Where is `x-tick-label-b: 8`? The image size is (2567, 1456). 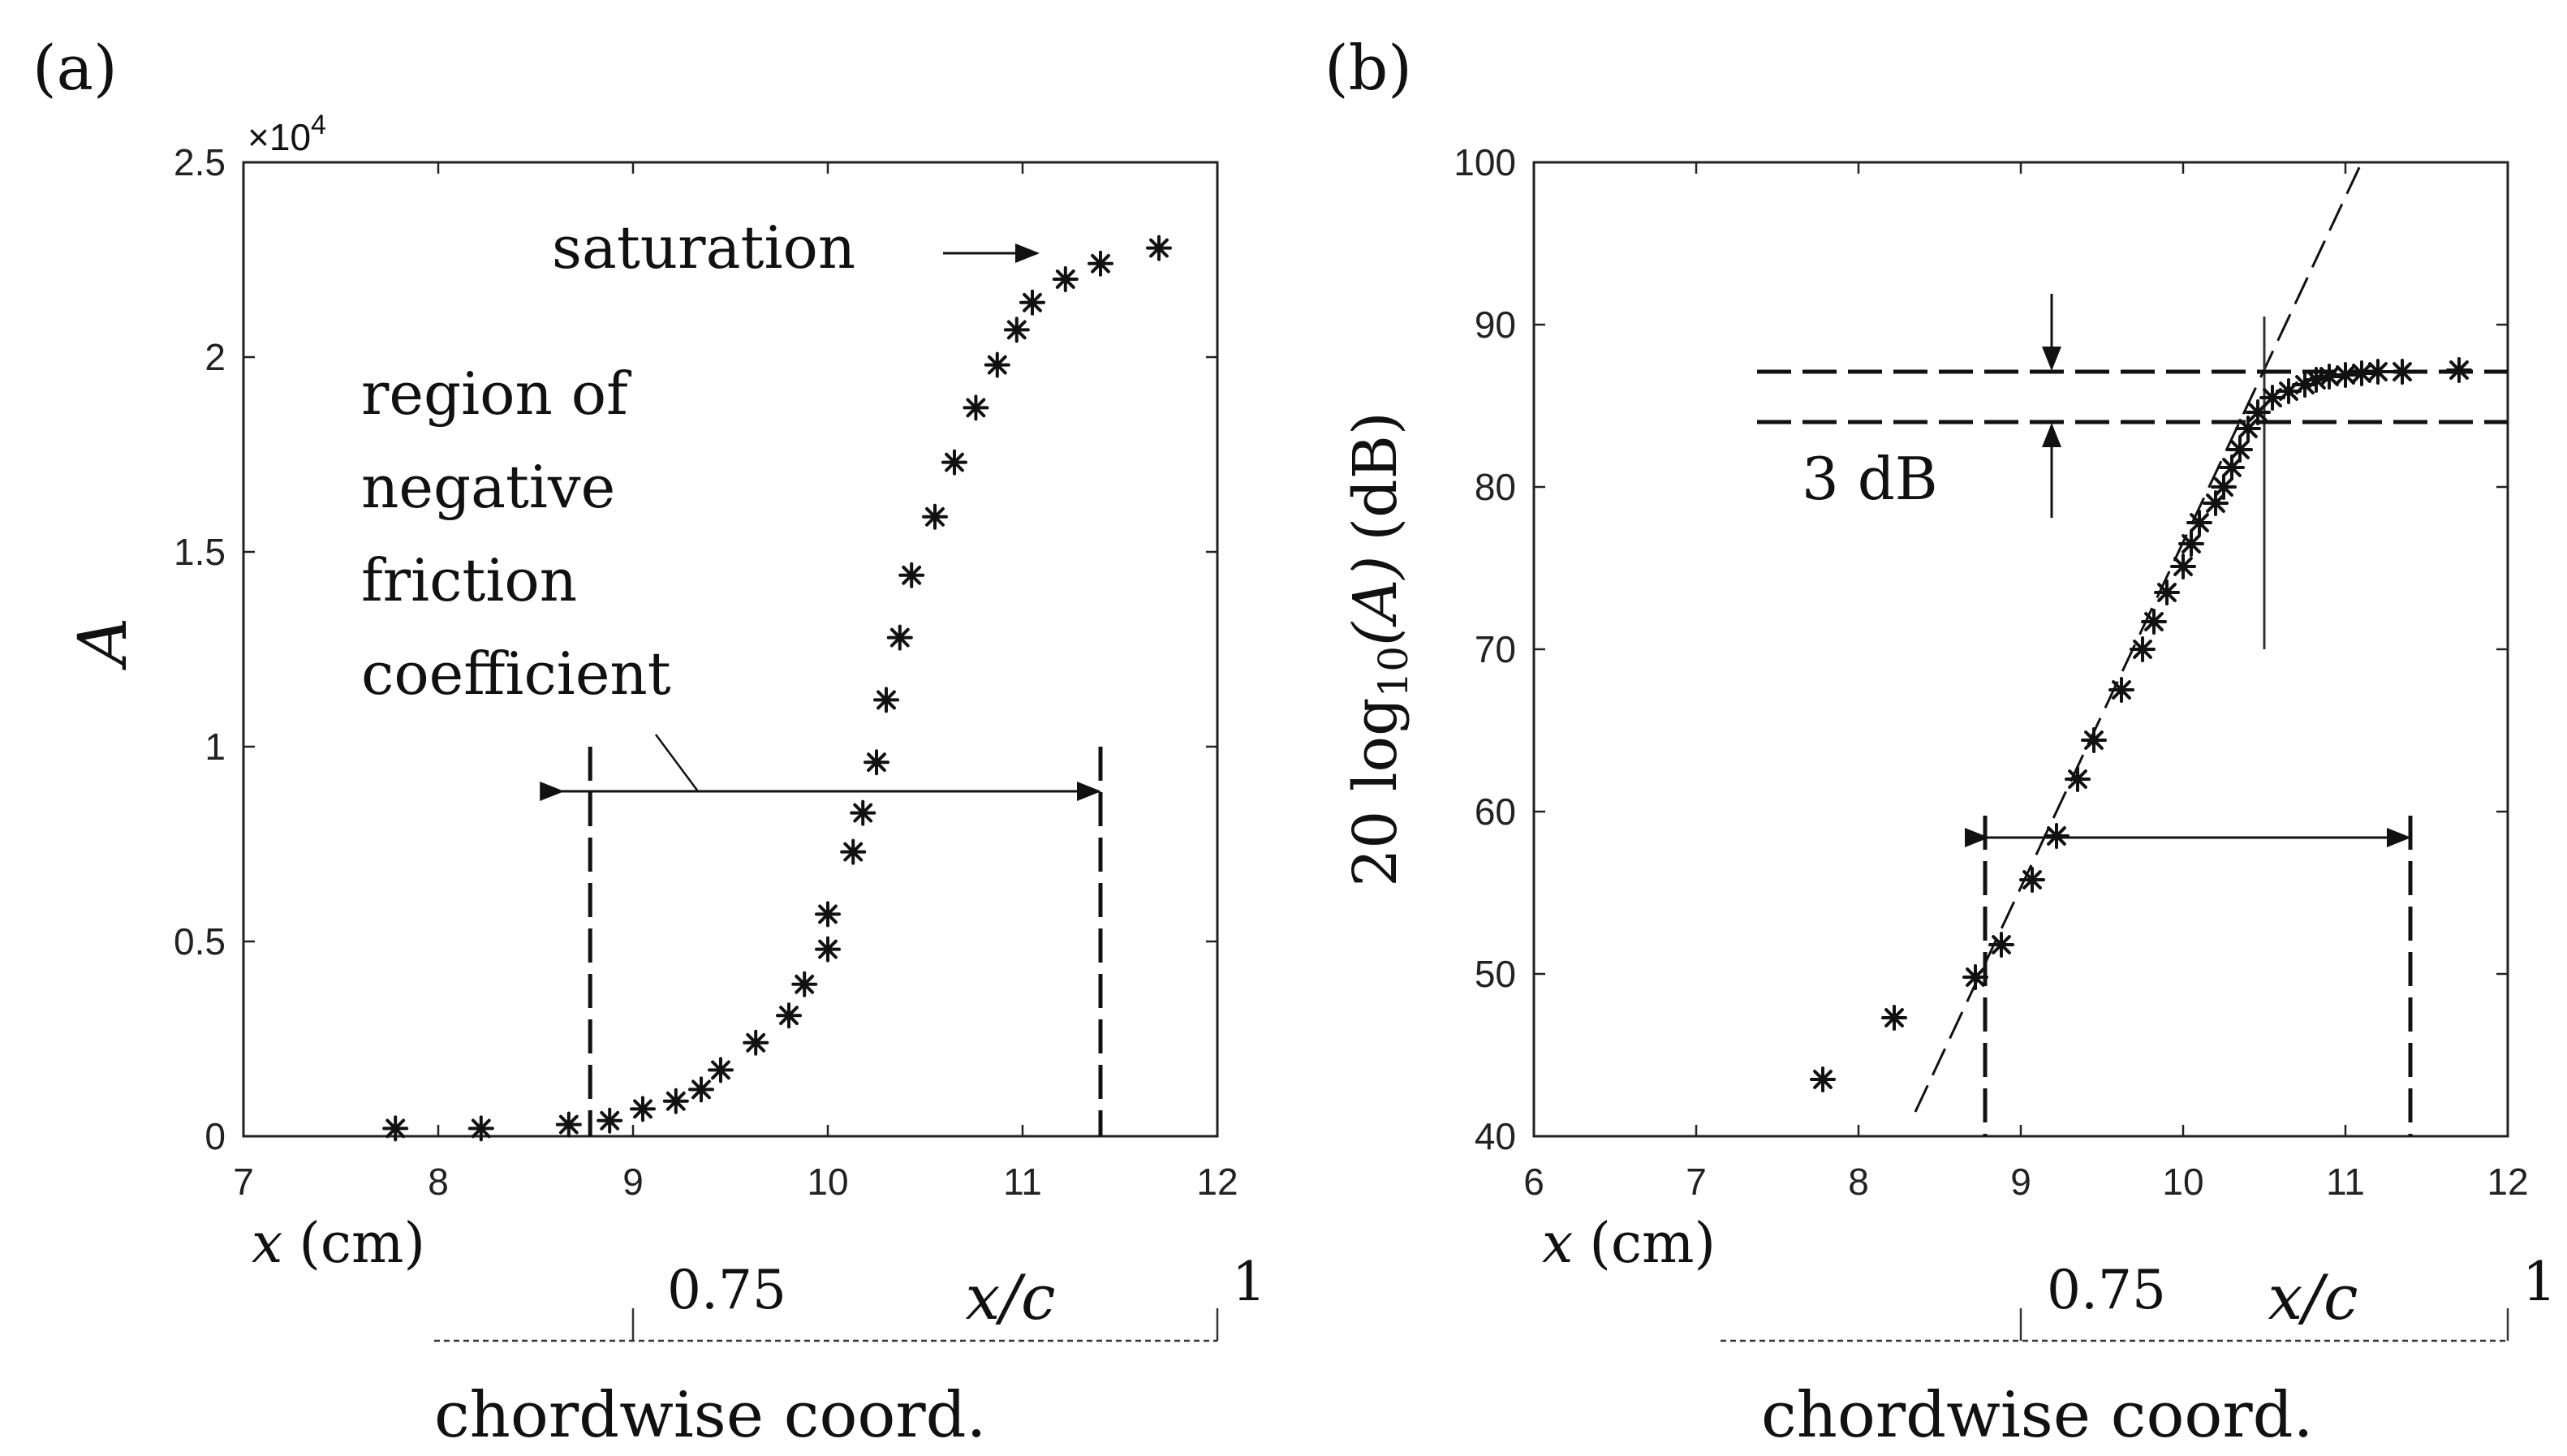
x-tick-label-b: 8 is located at coordinates (1858, 1182).